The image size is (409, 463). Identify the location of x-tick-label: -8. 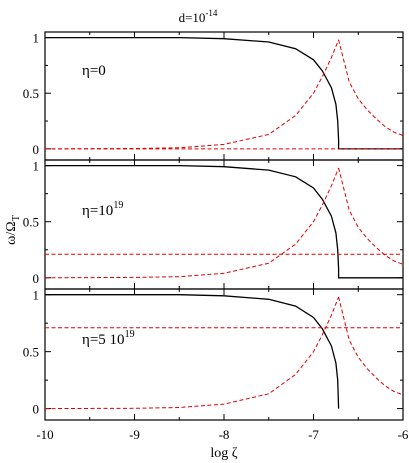
(224, 434).